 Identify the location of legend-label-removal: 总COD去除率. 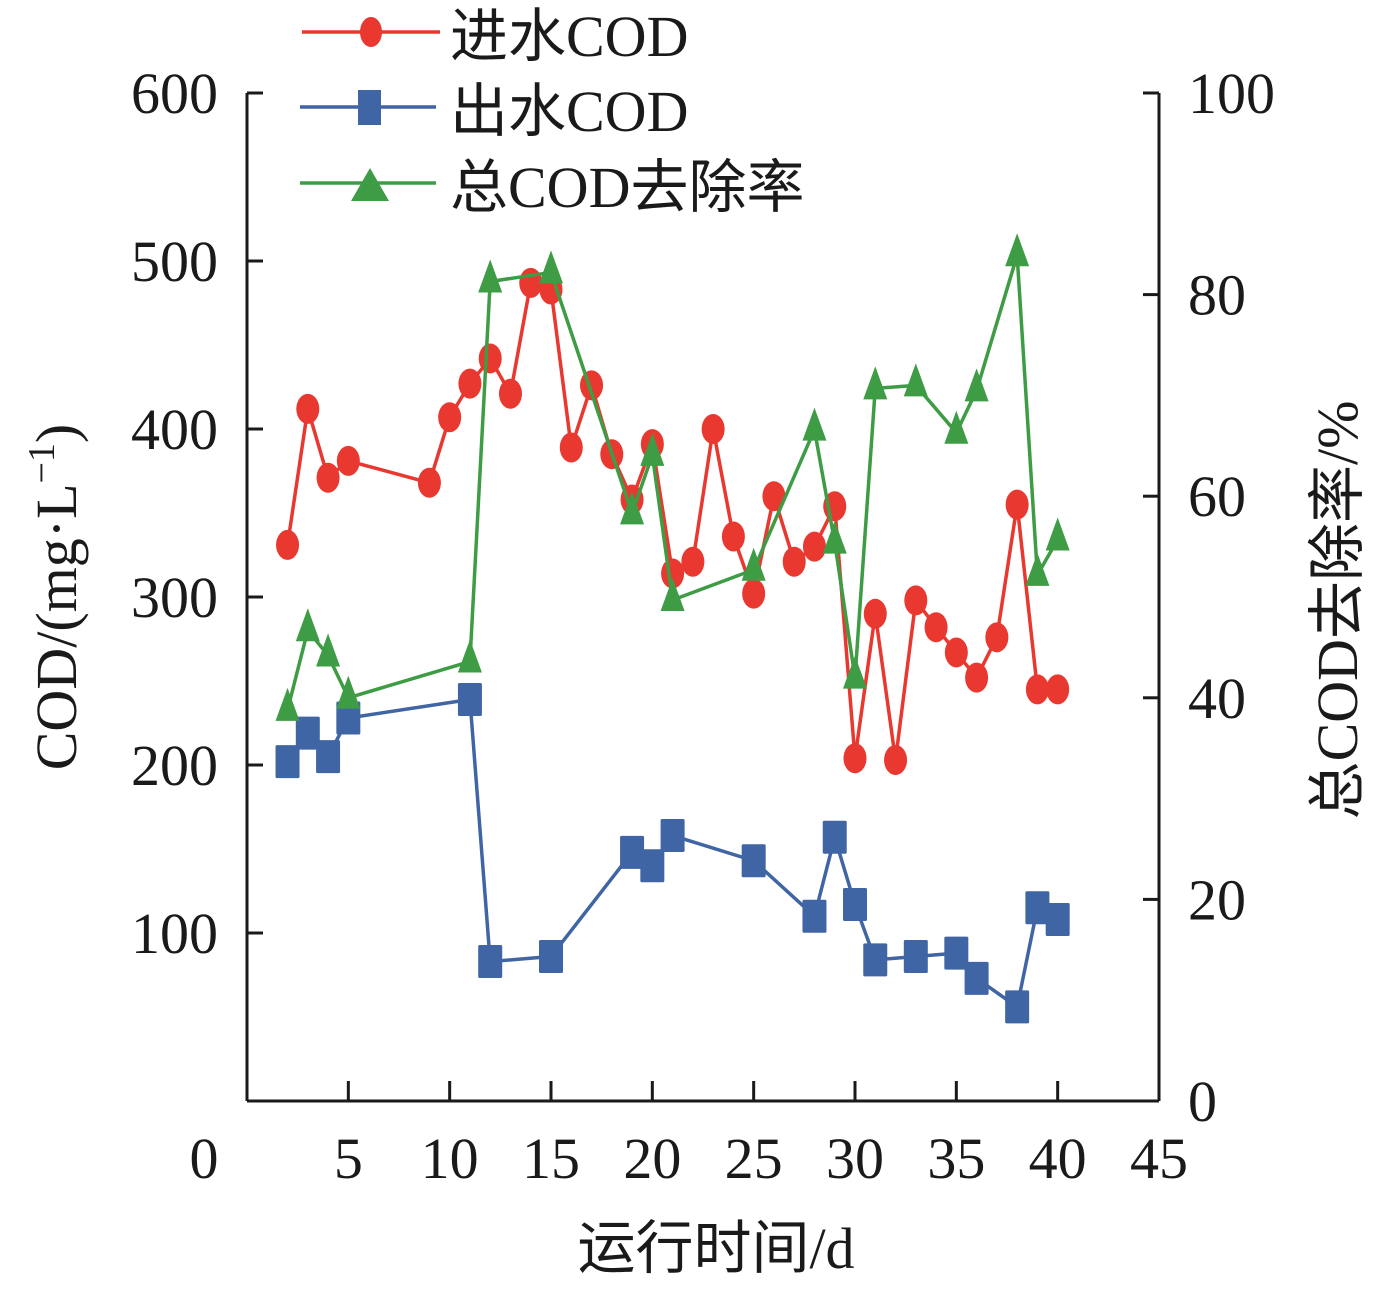
(627, 187).